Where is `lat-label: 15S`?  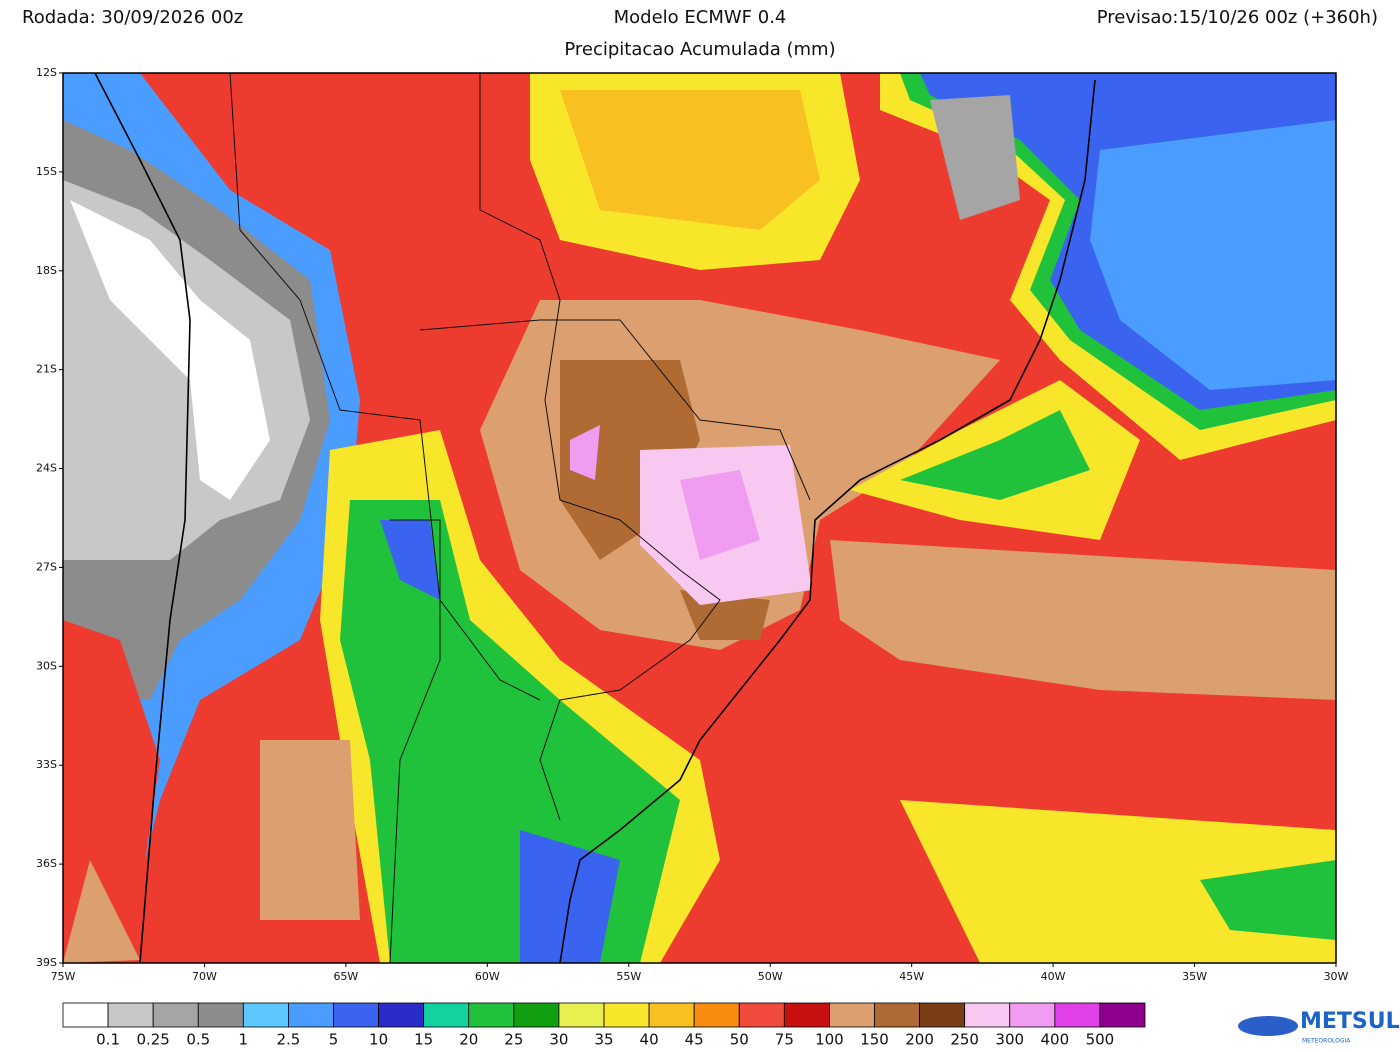
lat-label: 15S is located at coordinates (46, 171).